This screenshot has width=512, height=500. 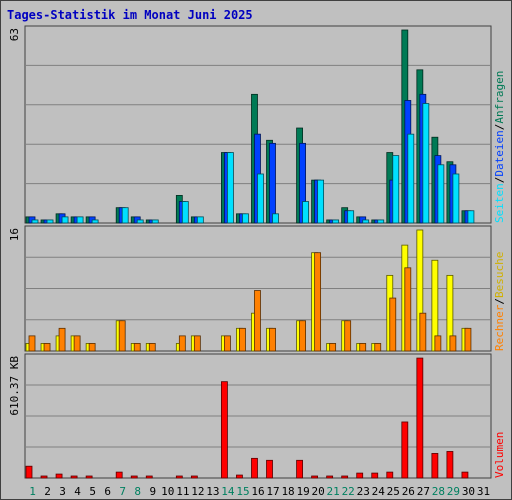 What do you see at coordinates (287, 491) in the screenshot?
I see `x-tick-label: 18` at bounding box center [287, 491].